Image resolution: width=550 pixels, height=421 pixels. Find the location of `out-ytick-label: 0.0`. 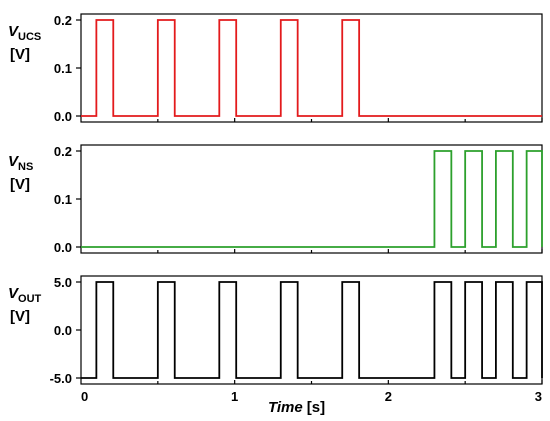

out-ytick-label: 0.0 is located at coordinates (63, 330).